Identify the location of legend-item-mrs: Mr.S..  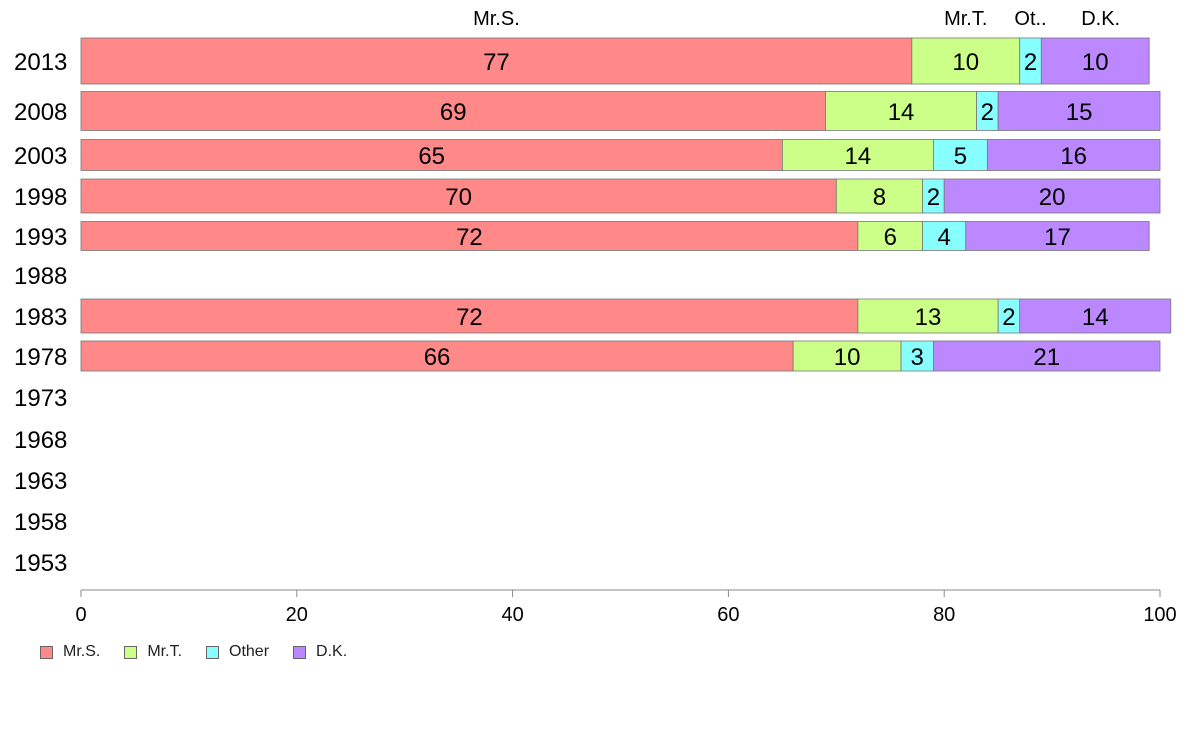
(70, 652).